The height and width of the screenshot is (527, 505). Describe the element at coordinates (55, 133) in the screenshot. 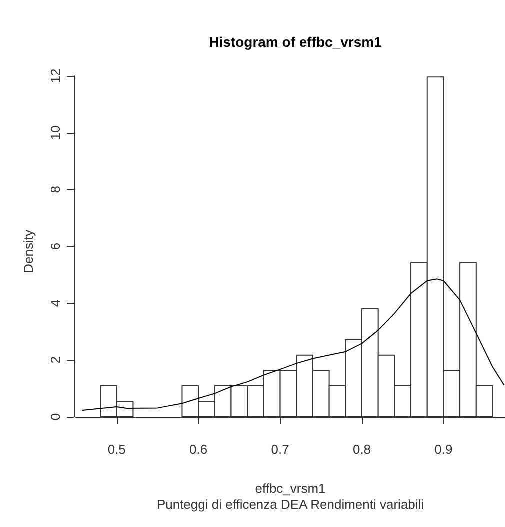

I see `y-tick-label: 10` at that location.